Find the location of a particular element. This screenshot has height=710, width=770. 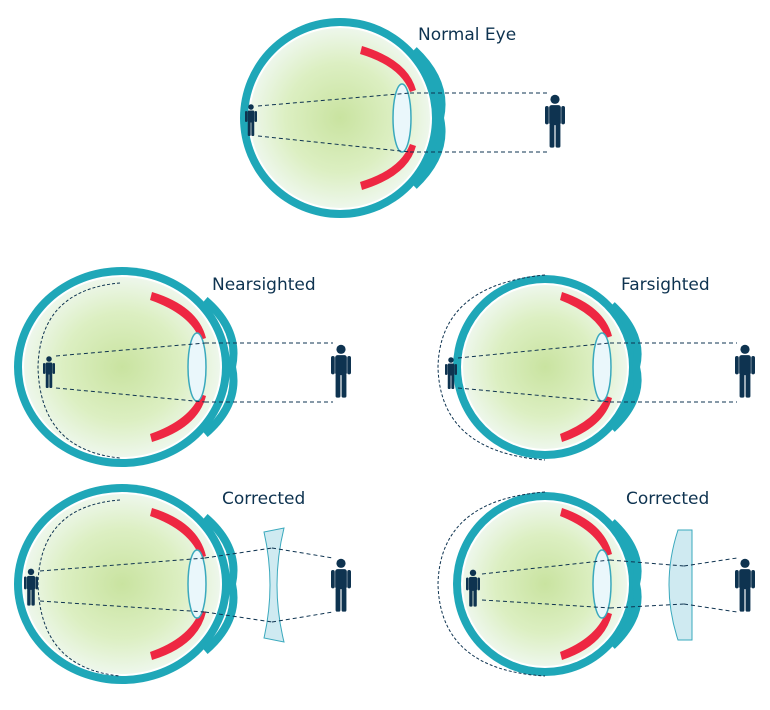

panel-nearsighted-corrected: Corrected is located at coordinates (182, 584).